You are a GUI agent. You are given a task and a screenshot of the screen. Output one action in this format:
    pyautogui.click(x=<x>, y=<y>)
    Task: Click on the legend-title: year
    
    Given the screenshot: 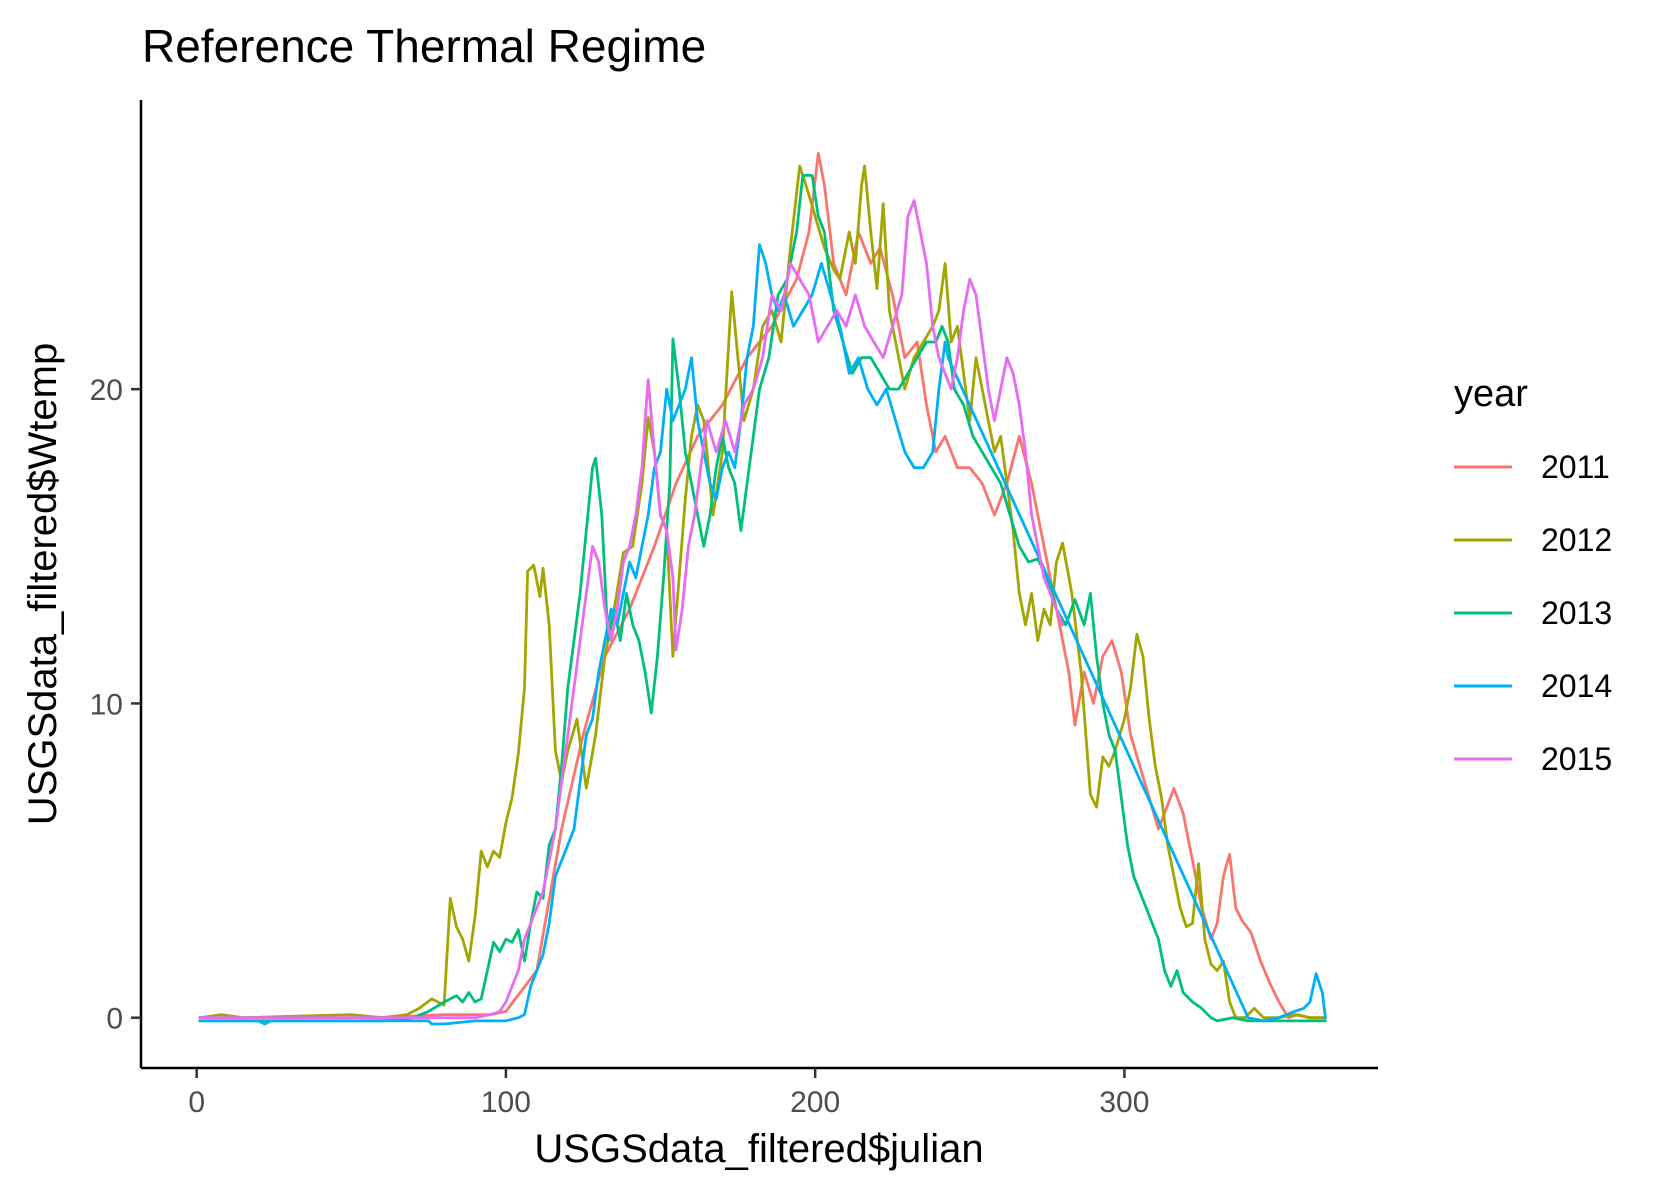 What is the action you would take?
    pyautogui.click(x=1491, y=394)
    